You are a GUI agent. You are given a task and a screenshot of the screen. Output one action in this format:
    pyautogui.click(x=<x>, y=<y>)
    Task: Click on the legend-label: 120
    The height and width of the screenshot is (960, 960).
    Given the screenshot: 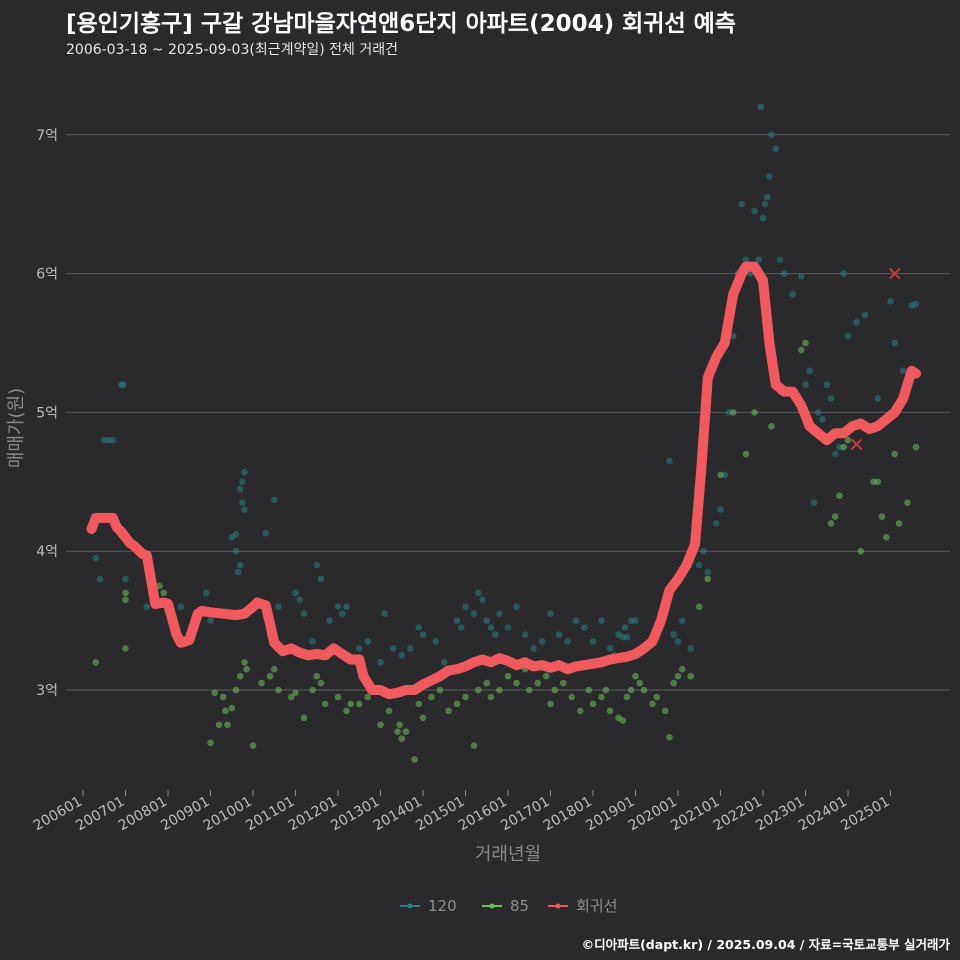 What is the action you would take?
    pyautogui.click(x=442, y=906)
    